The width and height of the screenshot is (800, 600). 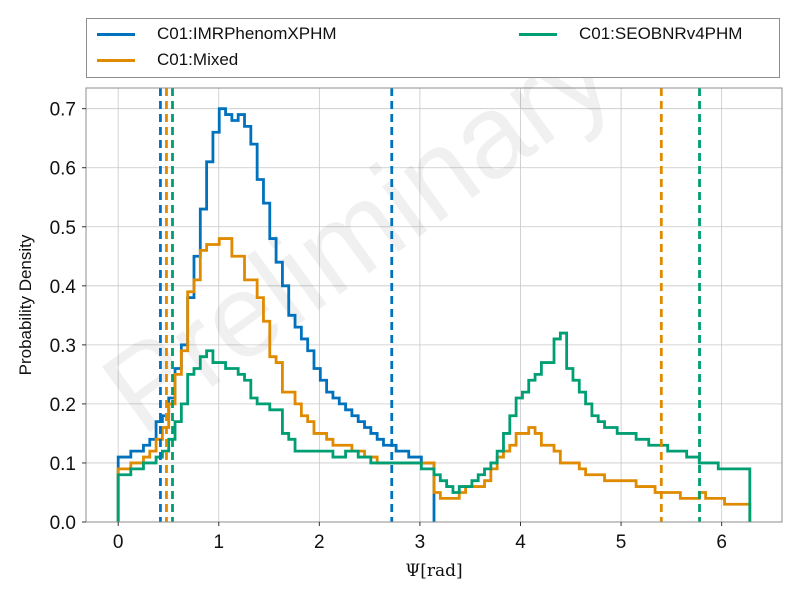 I want to click on x-axis-label: Ψ[rad], so click(x=433, y=571).